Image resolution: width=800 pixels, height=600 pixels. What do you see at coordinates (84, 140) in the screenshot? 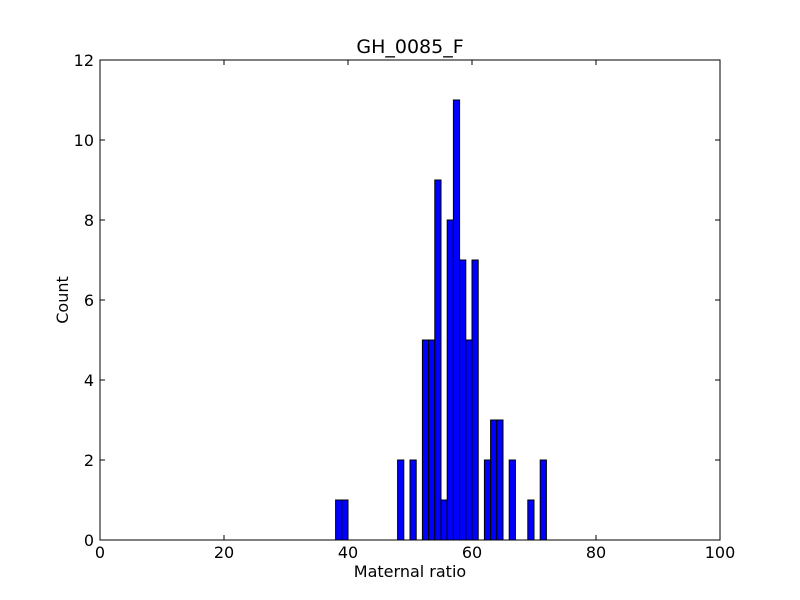
I see `y-tick-label: 10` at bounding box center [84, 140].